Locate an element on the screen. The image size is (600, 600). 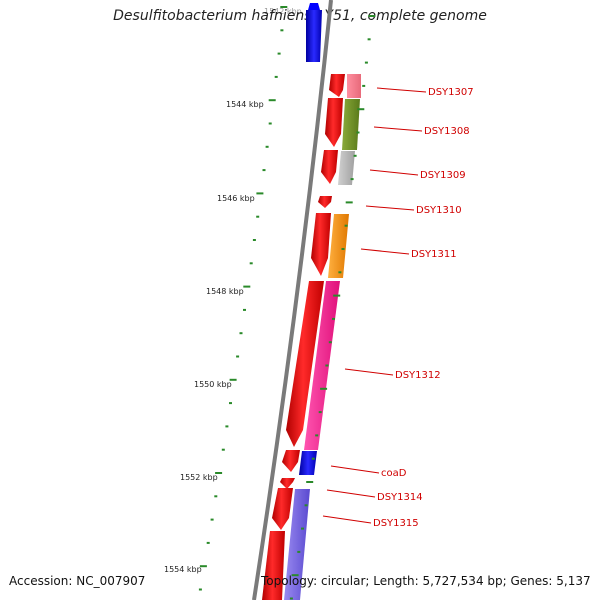
gene-label-dsy1312: DSY1312 is located at coordinates (418, 375).